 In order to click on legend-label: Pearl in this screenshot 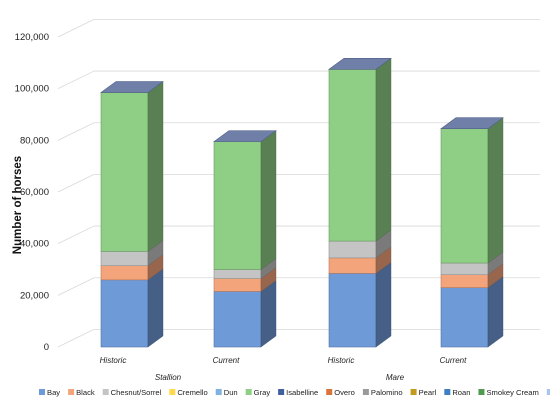, I will do `click(428, 392)`.